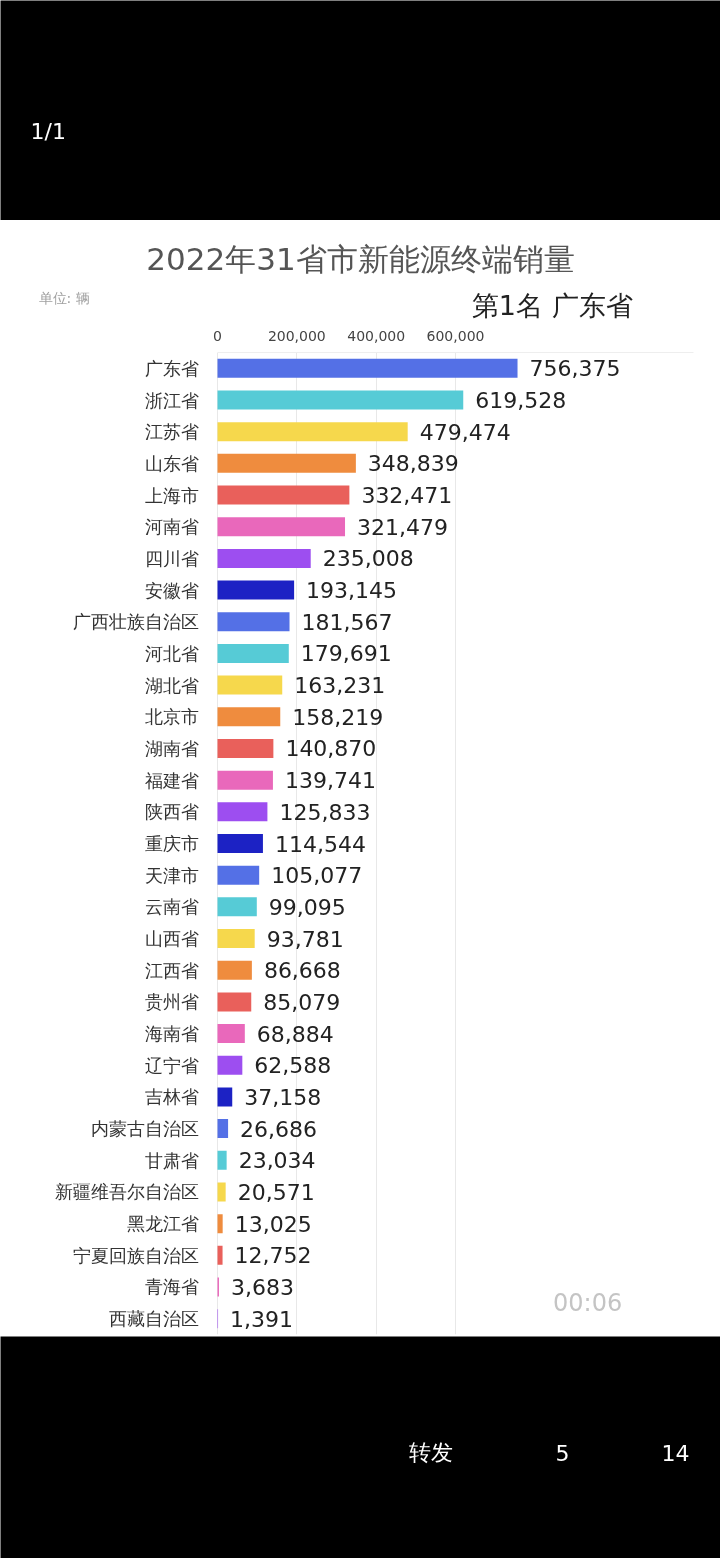 This screenshot has width=720, height=1558. What do you see at coordinates (293, 1066) in the screenshot?
I see `data-label: 62,588` at bounding box center [293, 1066].